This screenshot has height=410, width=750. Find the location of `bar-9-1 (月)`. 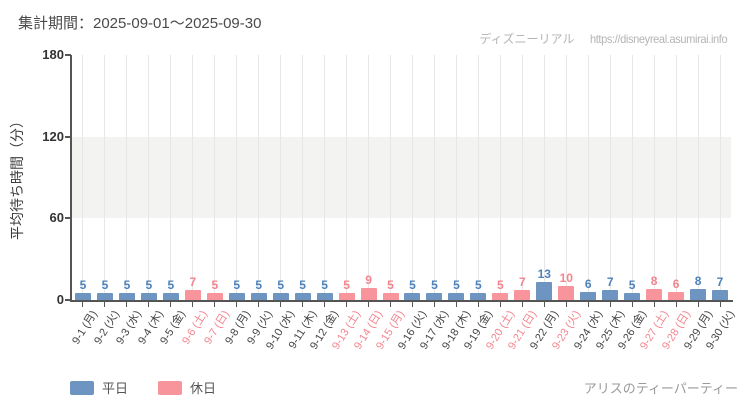

bar-9-1 (月) is located at coordinates (82, 296).